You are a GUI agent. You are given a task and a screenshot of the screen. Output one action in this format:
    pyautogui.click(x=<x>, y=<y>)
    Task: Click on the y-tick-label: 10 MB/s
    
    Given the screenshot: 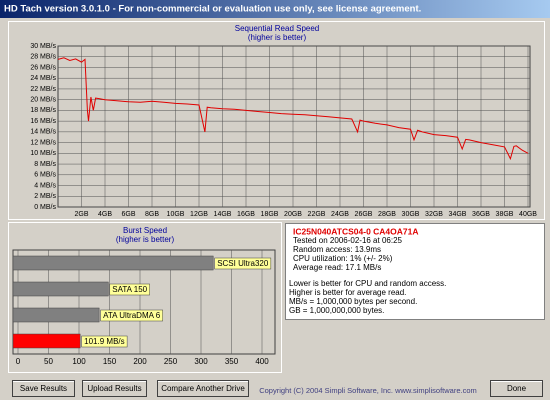 What is the action you would take?
    pyautogui.click(x=43, y=153)
    